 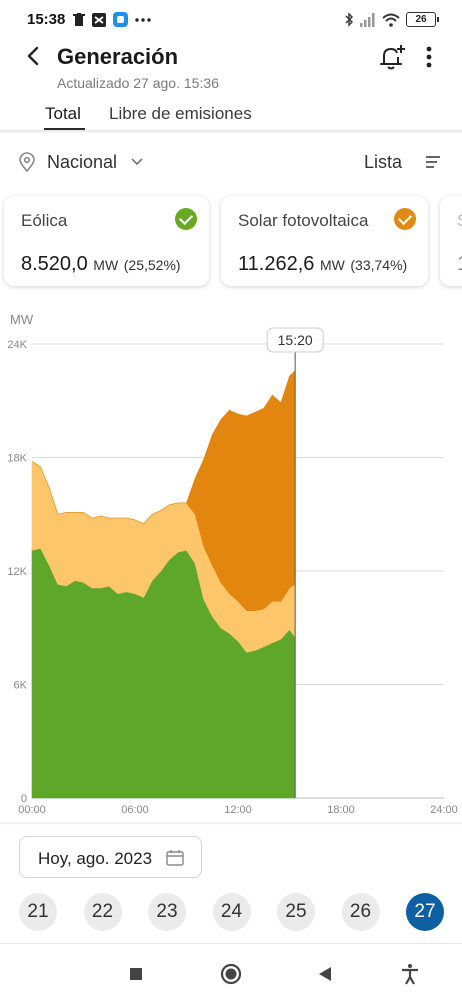 I want to click on card-value: 11.262,6 MW (33,74%), so click(x=322, y=264).